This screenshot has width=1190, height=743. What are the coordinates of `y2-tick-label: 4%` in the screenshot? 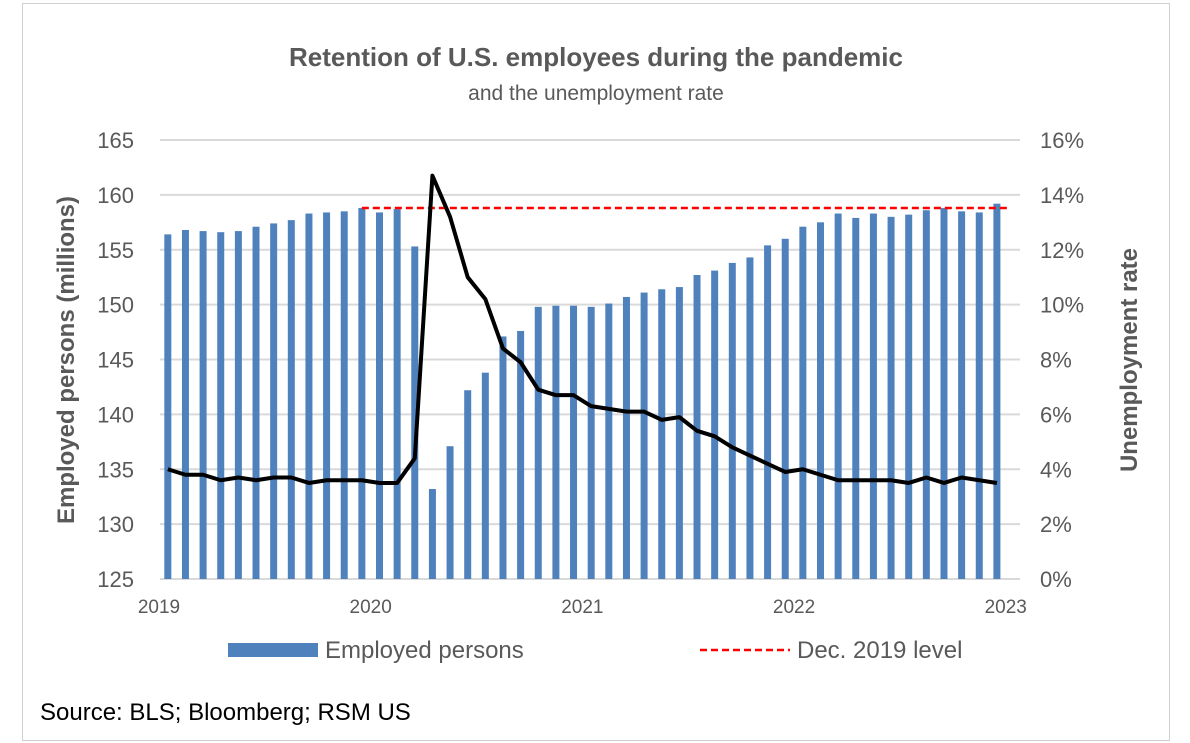 It's located at (1056, 469).